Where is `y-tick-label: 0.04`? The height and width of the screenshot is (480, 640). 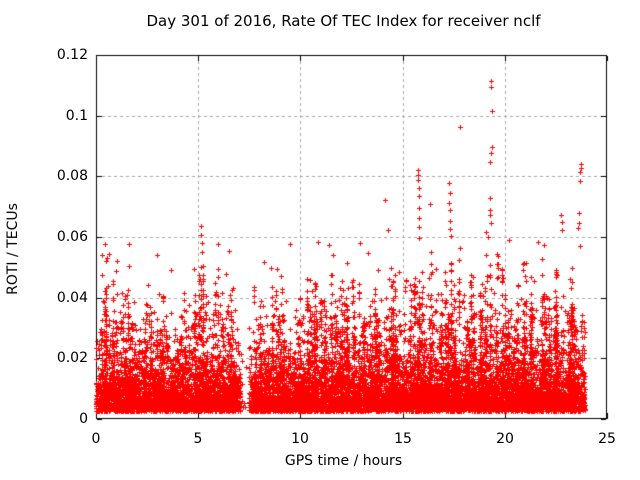
y-tick-label: 0.04 is located at coordinates (72, 298).